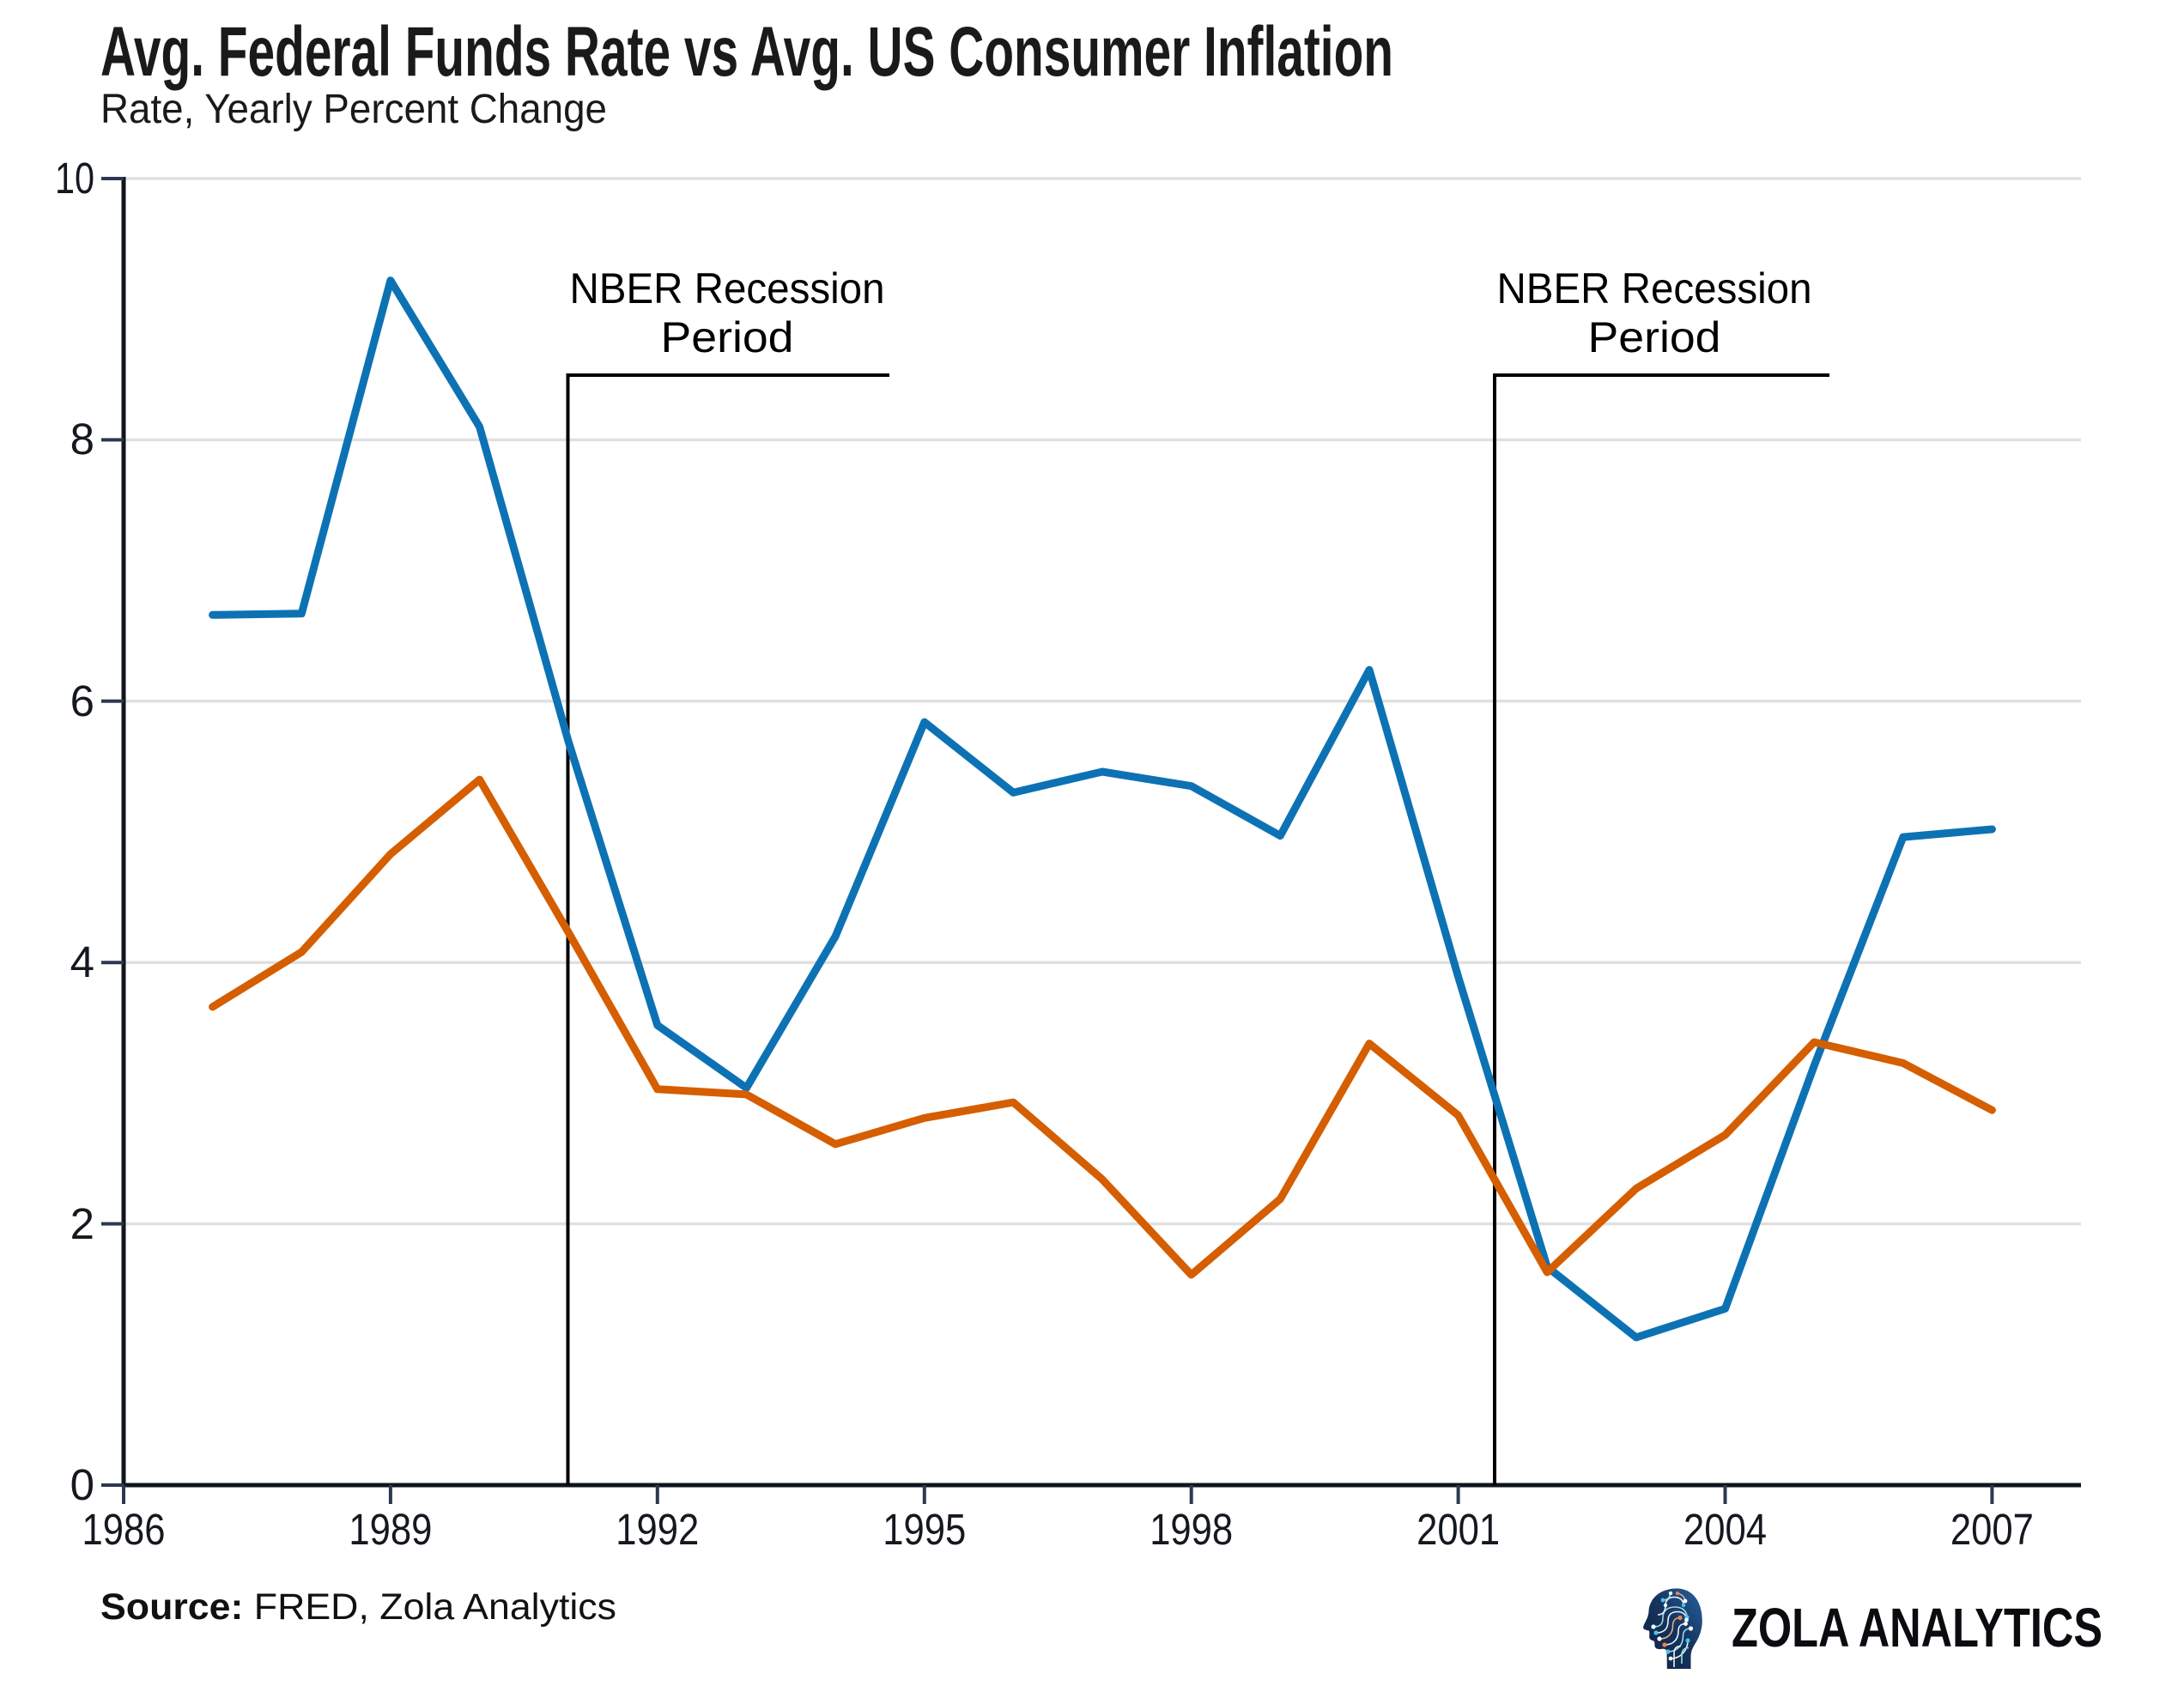 This screenshot has height=1686, width=2184. What do you see at coordinates (82, 1484) in the screenshot?
I see `svg-text: 0` at bounding box center [82, 1484].